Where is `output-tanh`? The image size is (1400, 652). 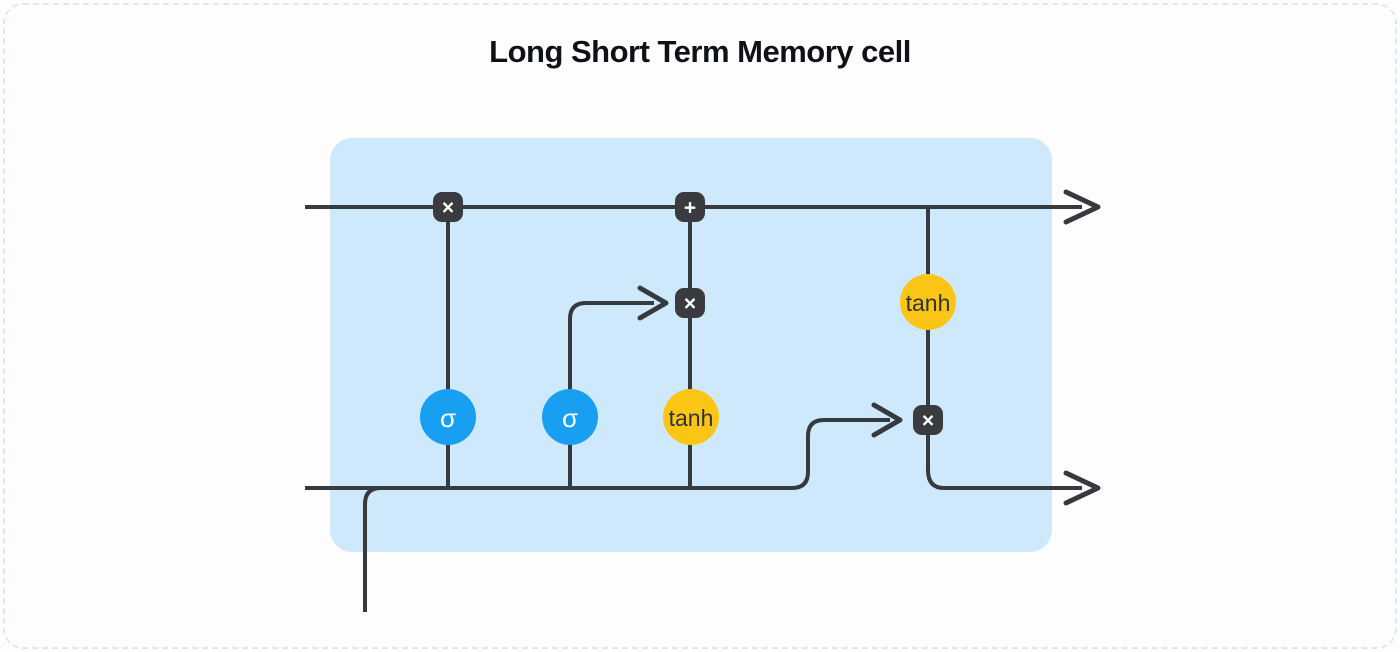 output-tanh is located at coordinates (928, 302).